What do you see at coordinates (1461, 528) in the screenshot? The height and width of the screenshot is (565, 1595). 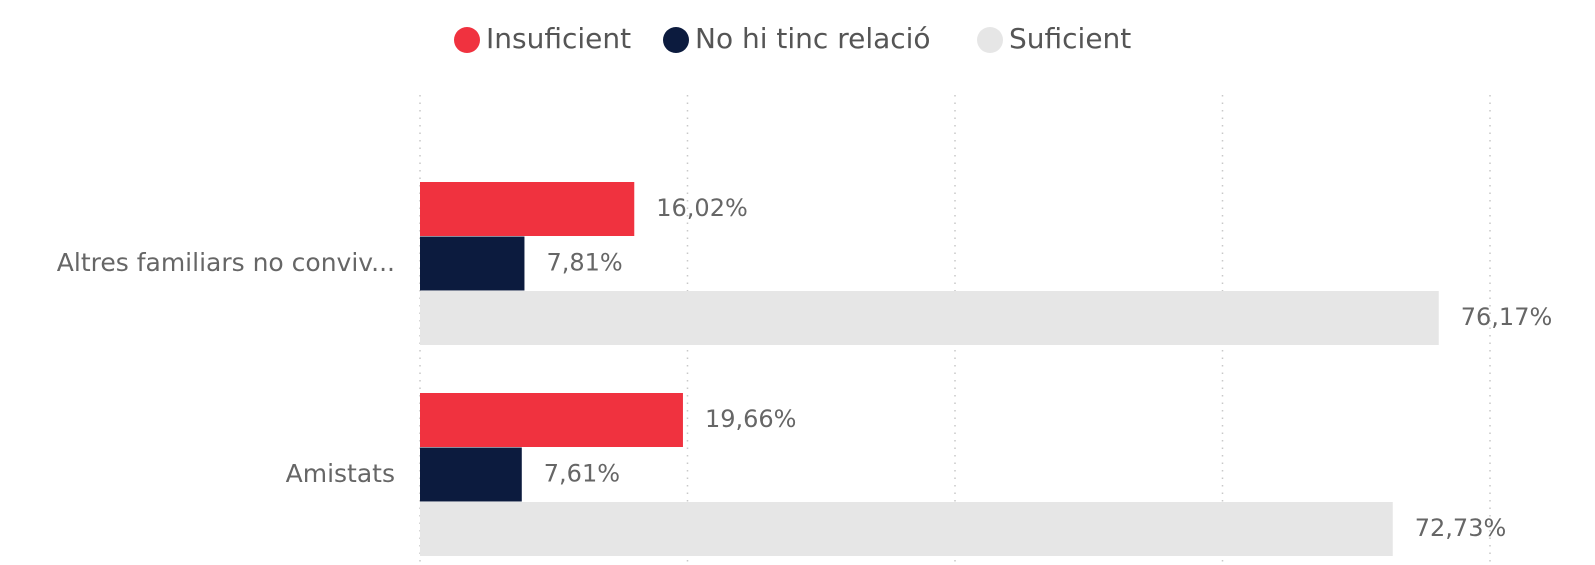 I see `data-label: 72,73%` at bounding box center [1461, 528].